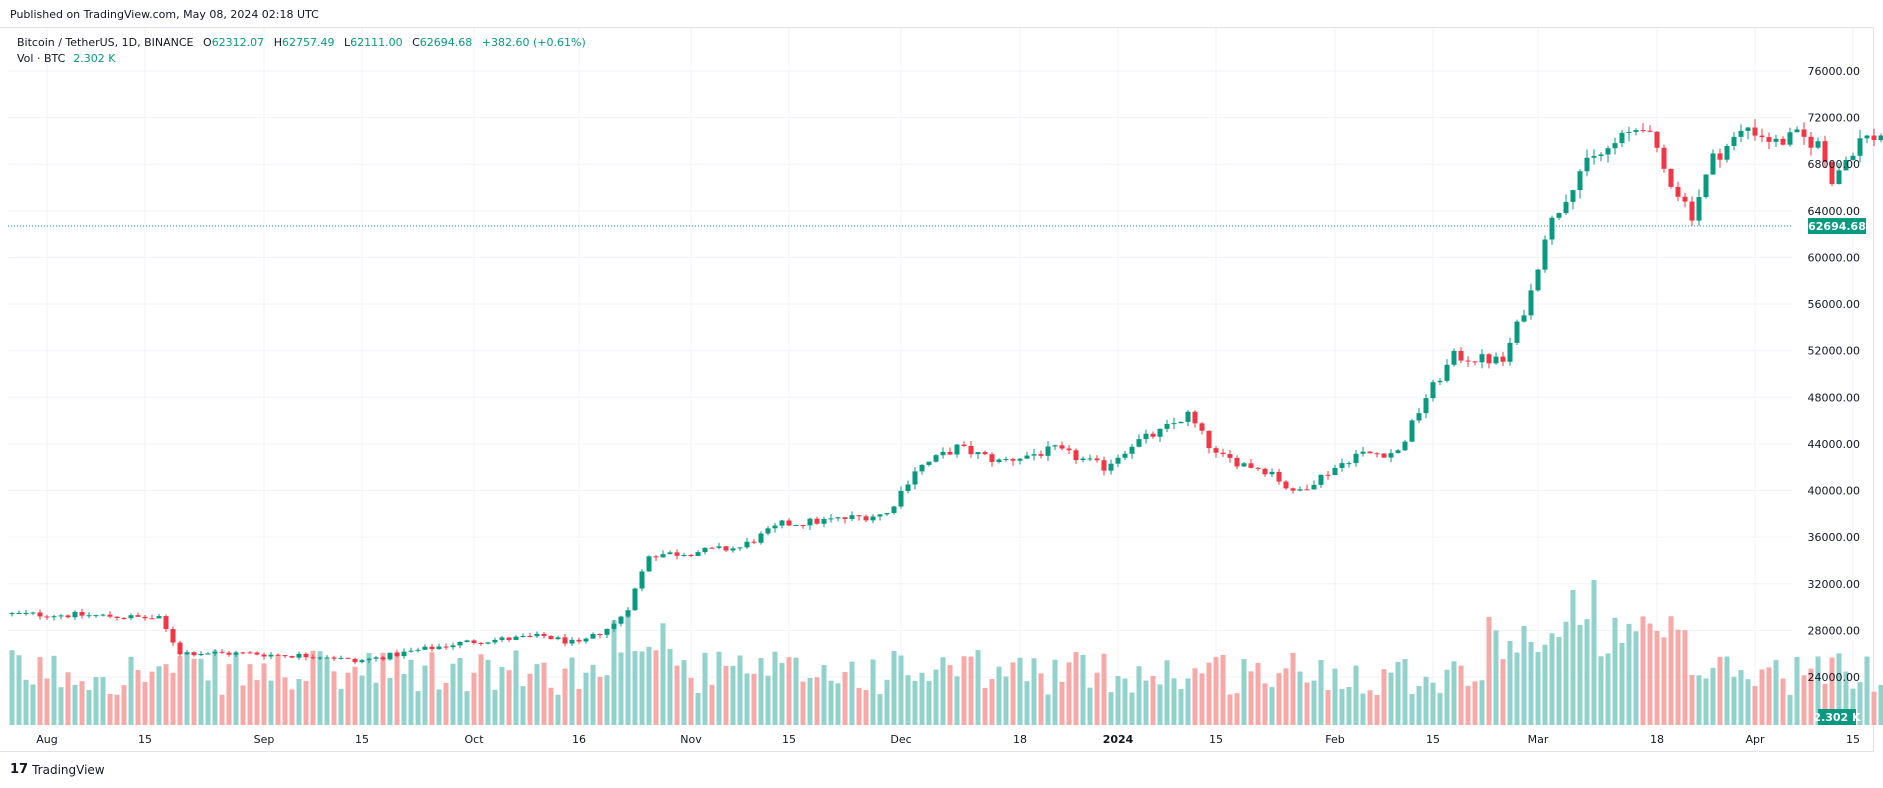 The width and height of the screenshot is (1883, 788). I want to click on high-label: H, so click(277, 42).